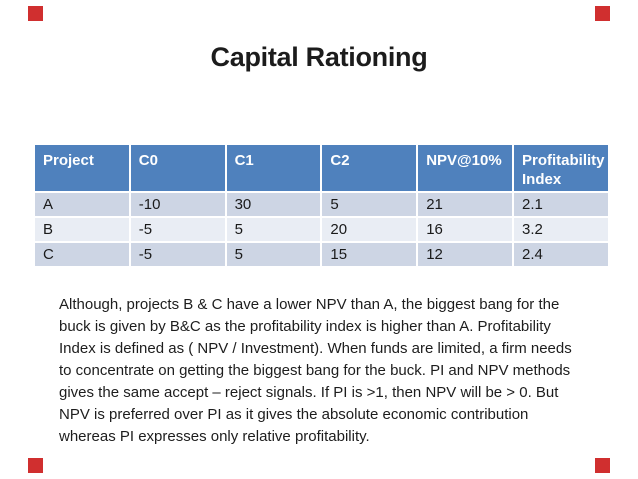 This screenshot has width=638, height=479. I want to click on header-cell-c0: C0, so click(177, 168).